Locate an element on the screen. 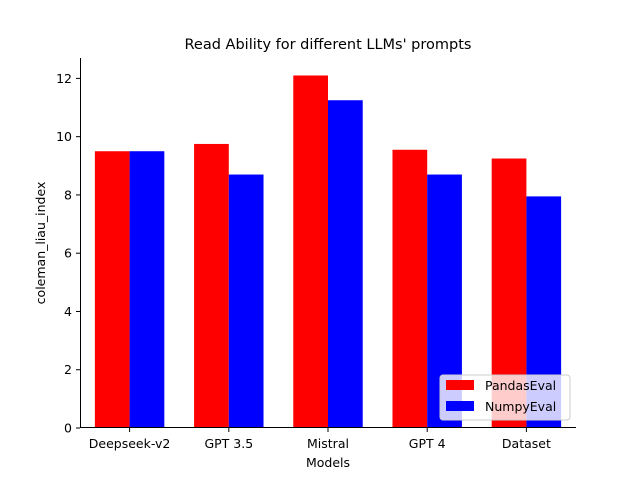 The width and height of the screenshot is (640, 480). chart-title: Read Ability for different LLMs' prompts is located at coordinates (328, 45).